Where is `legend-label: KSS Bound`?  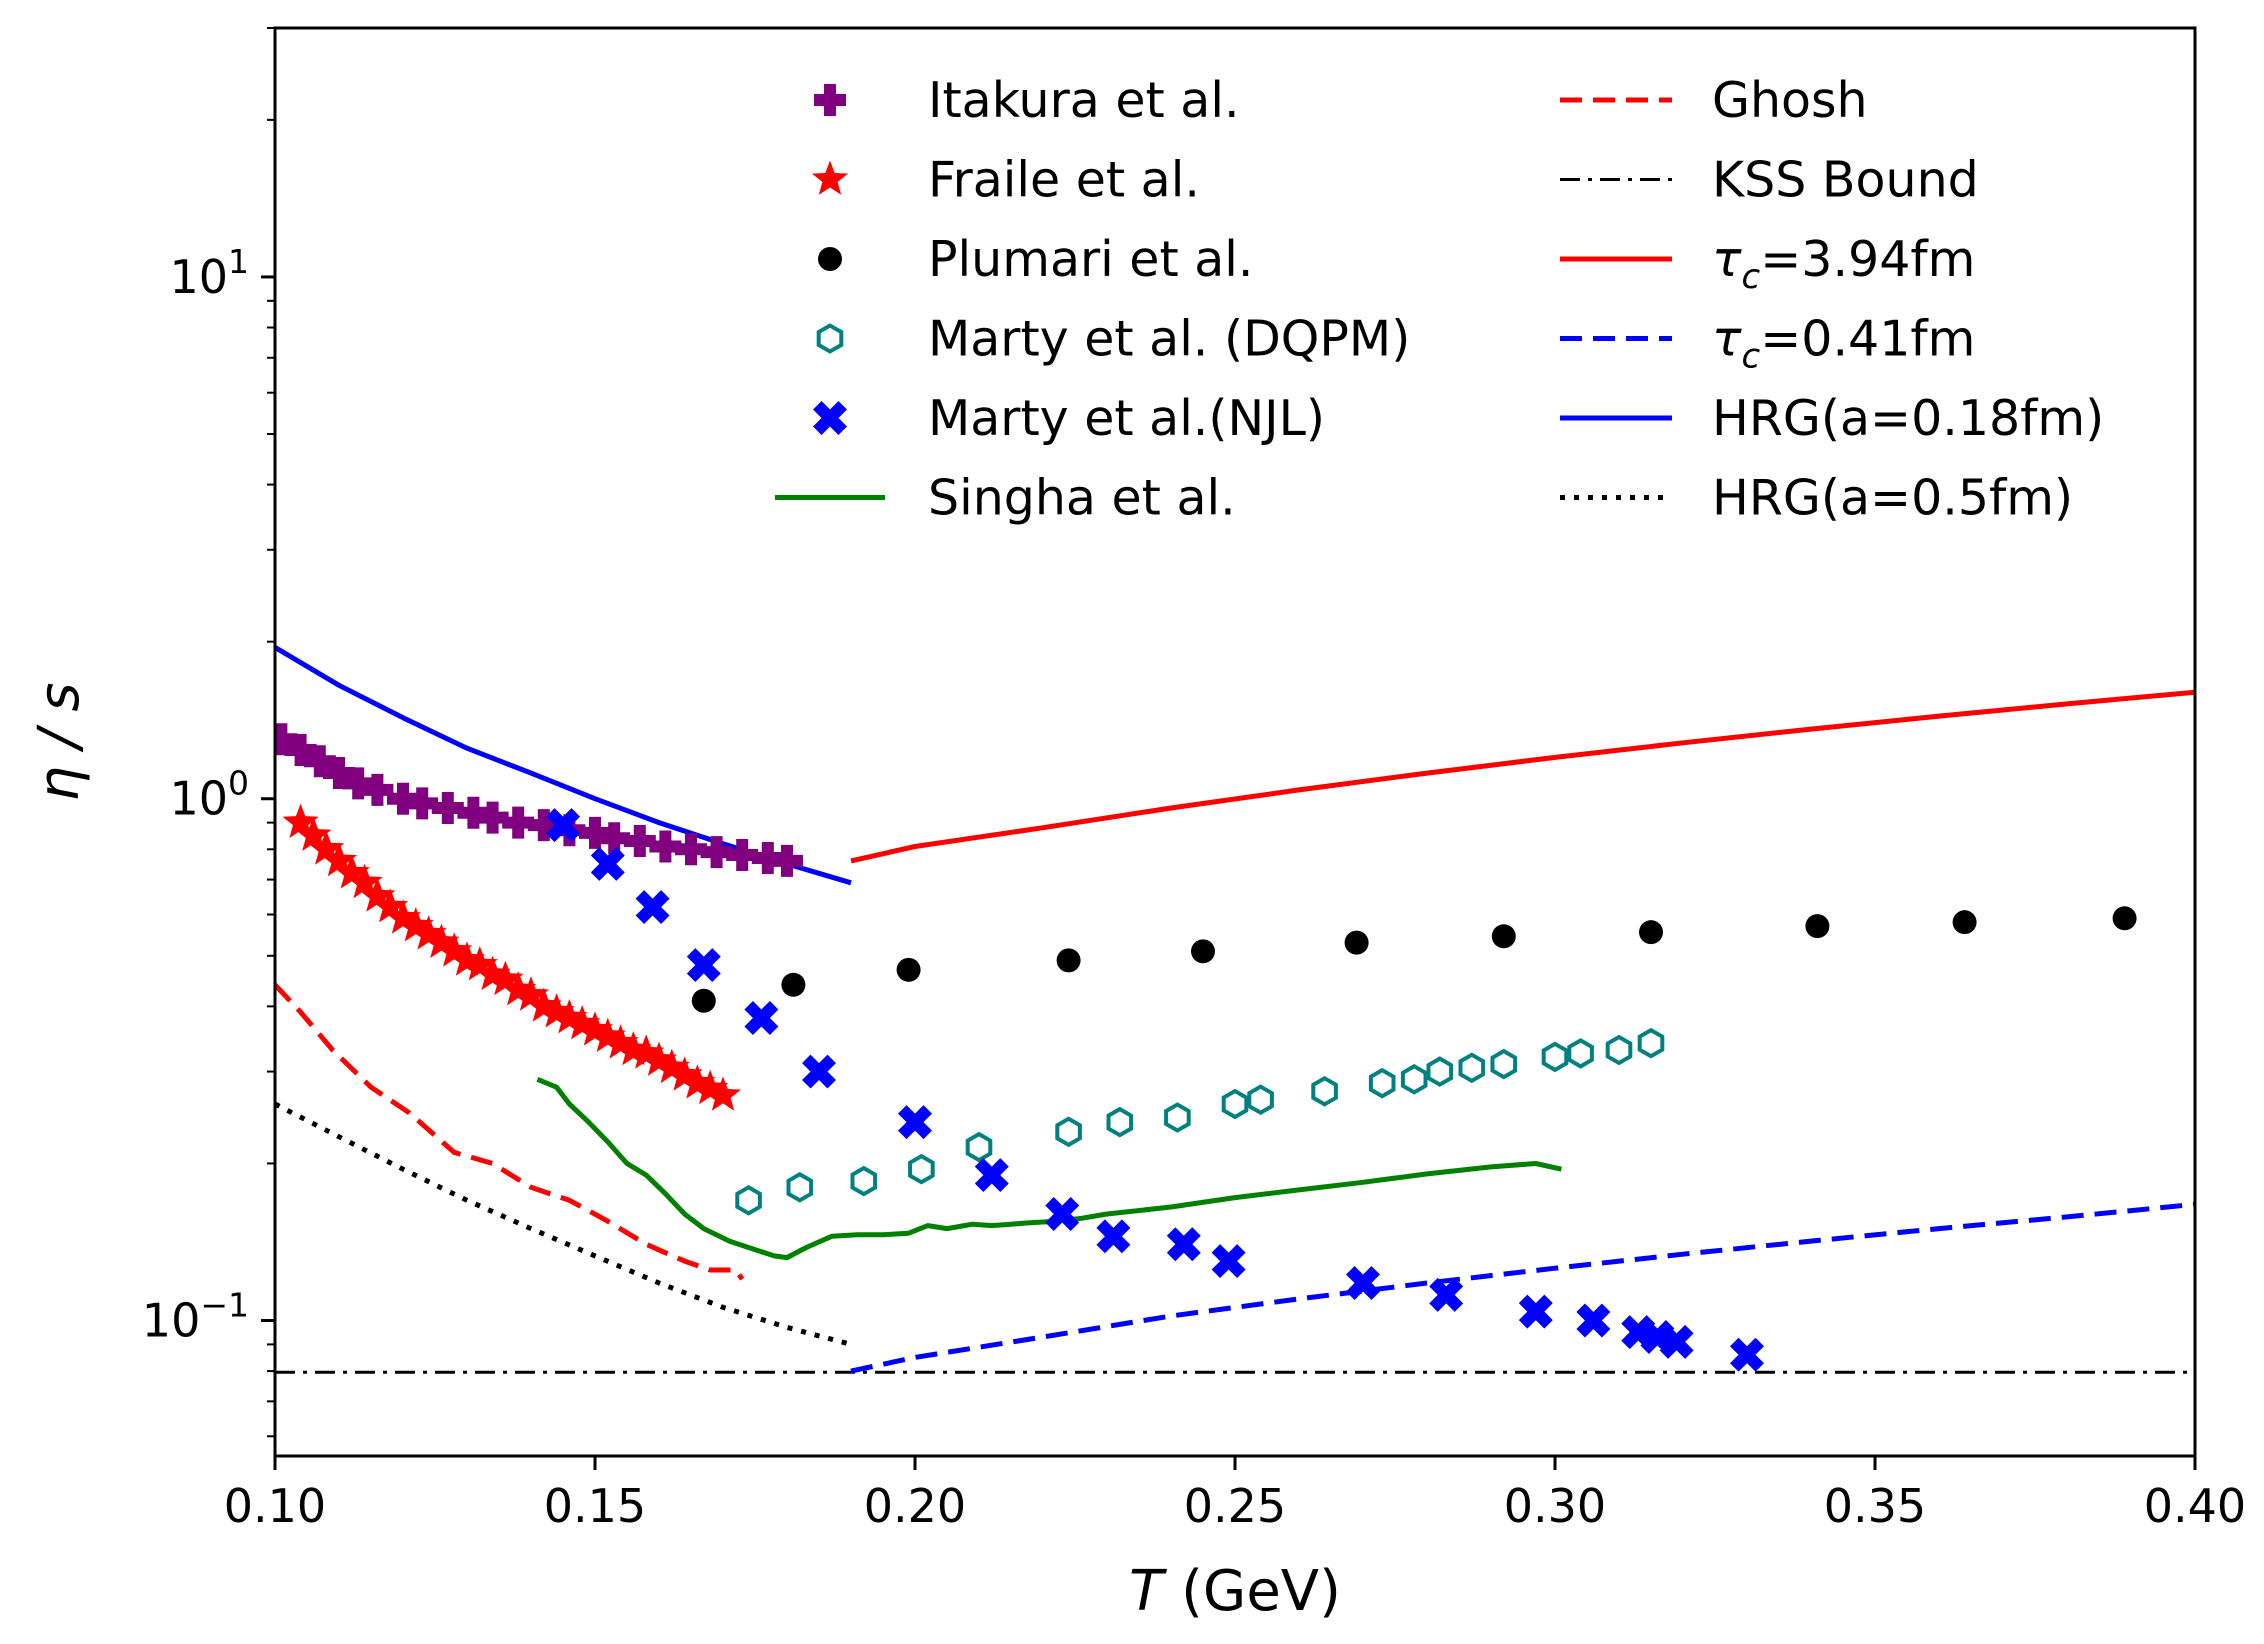
legend-label: KSS Bound is located at coordinates (1845, 180).